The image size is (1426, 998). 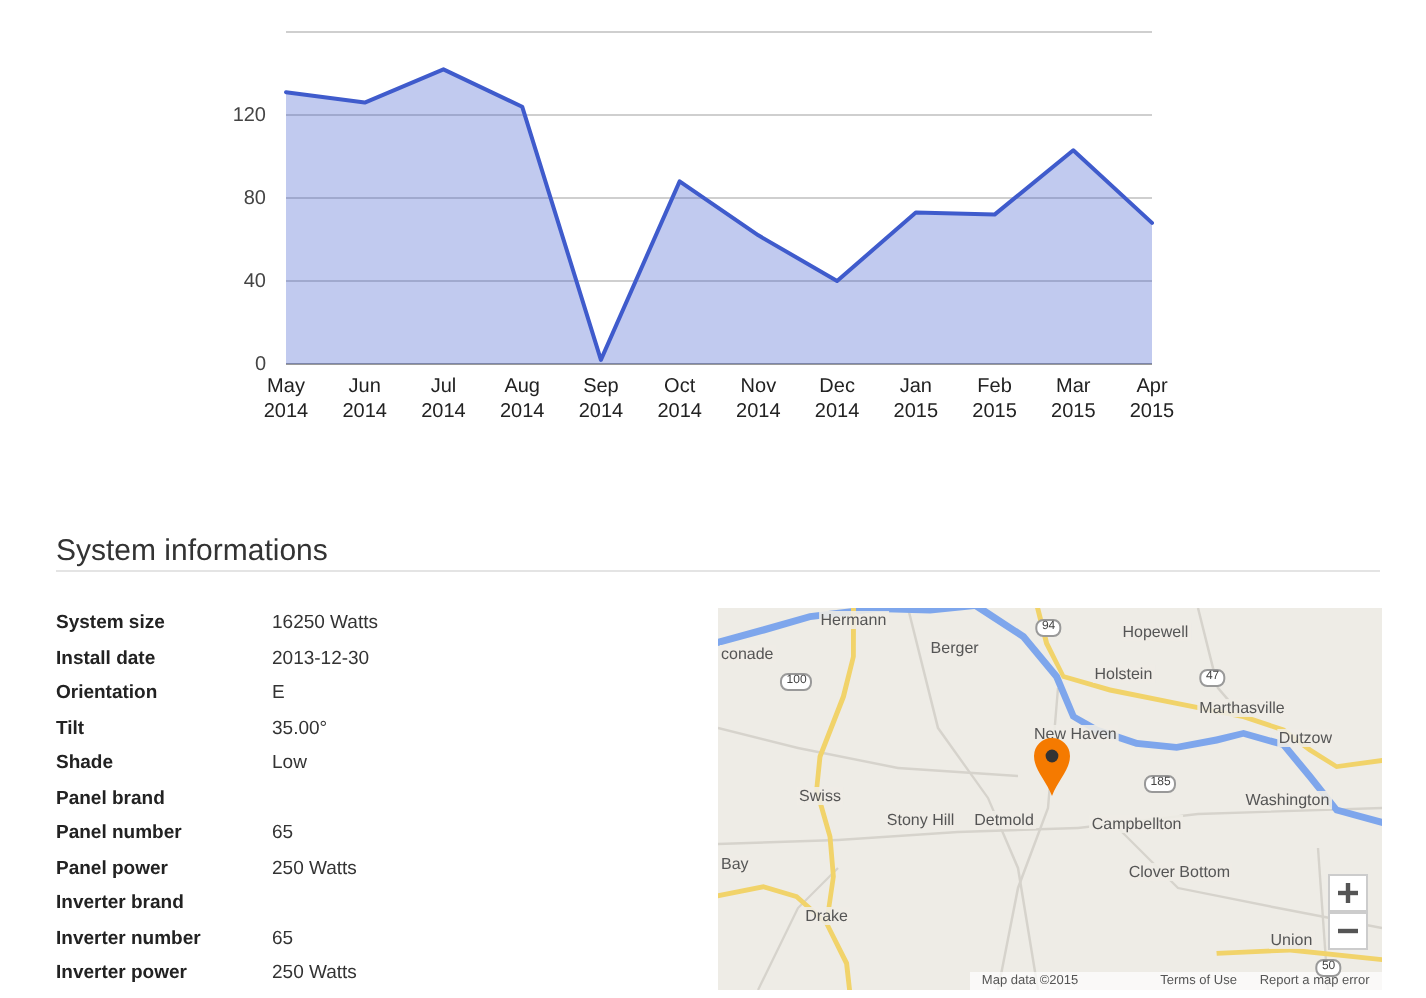 What do you see at coordinates (995, 399) in the screenshot?
I see `x-tick-label: Feb 2015` at bounding box center [995, 399].